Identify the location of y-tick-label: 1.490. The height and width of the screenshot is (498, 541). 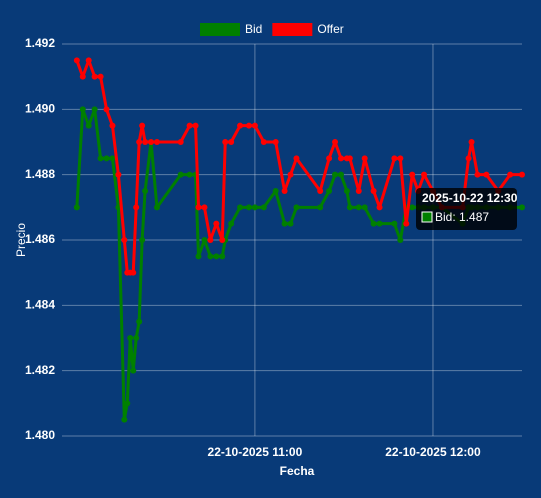
(40, 109).